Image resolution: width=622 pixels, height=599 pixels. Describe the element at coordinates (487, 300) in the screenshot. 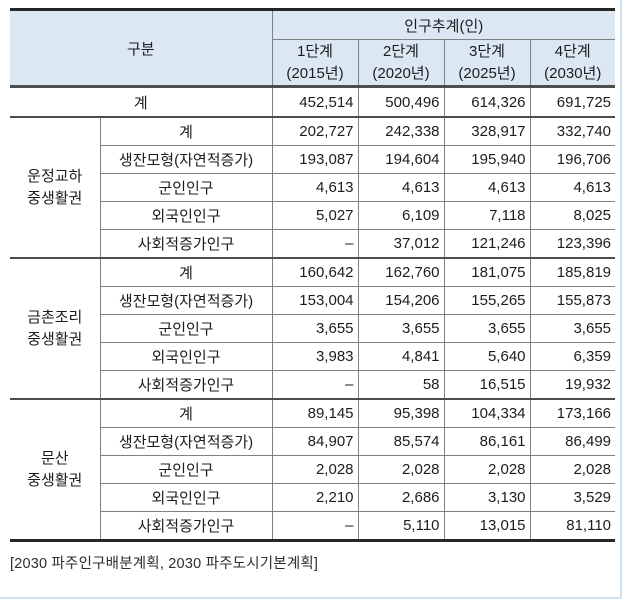

I see `value-cell: 155,265` at that location.